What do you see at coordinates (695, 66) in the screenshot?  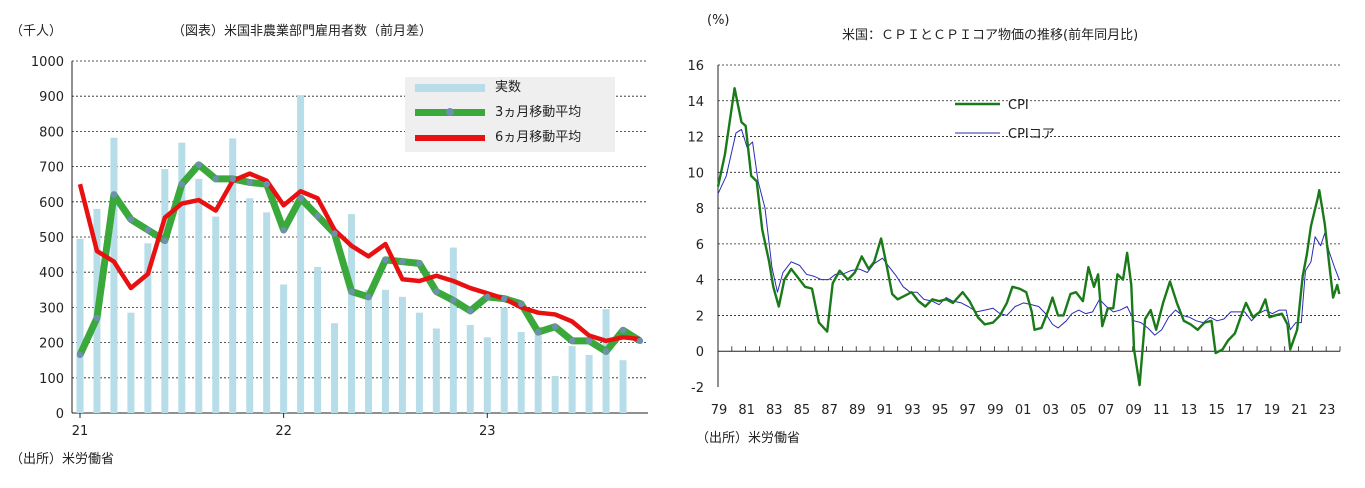 I see `y-tick-label: 16` at bounding box center [695, 66].